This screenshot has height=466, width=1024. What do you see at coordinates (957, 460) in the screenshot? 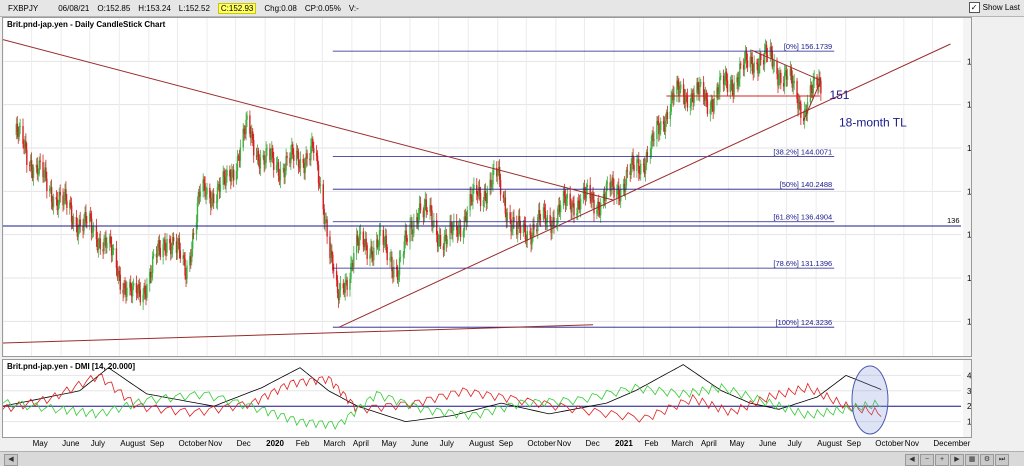
I see `scroll-forward-icon: ▶` at bounding box center [957, 460].